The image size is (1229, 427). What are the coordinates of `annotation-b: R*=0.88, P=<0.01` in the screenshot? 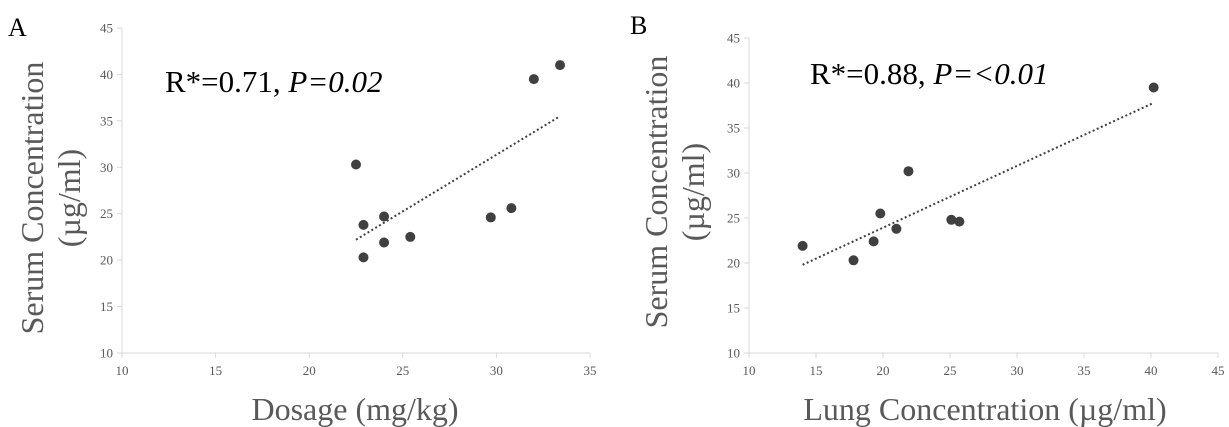 It's located at (929, 73).